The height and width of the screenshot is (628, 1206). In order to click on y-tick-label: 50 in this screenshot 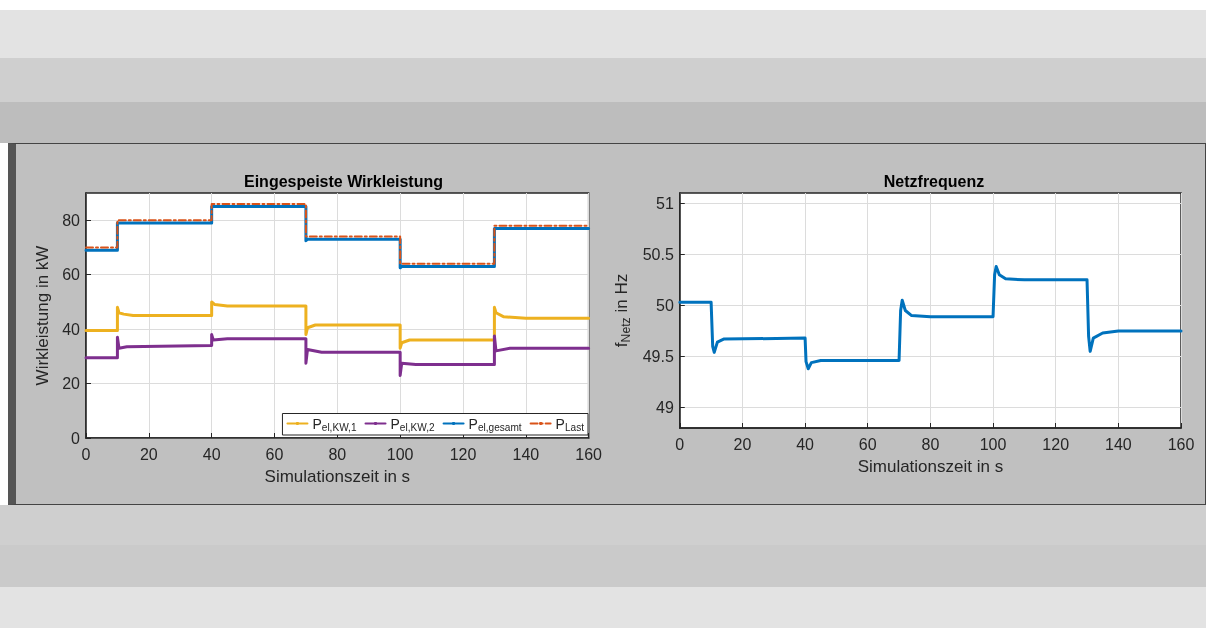, I will do `click(664, 305)`.